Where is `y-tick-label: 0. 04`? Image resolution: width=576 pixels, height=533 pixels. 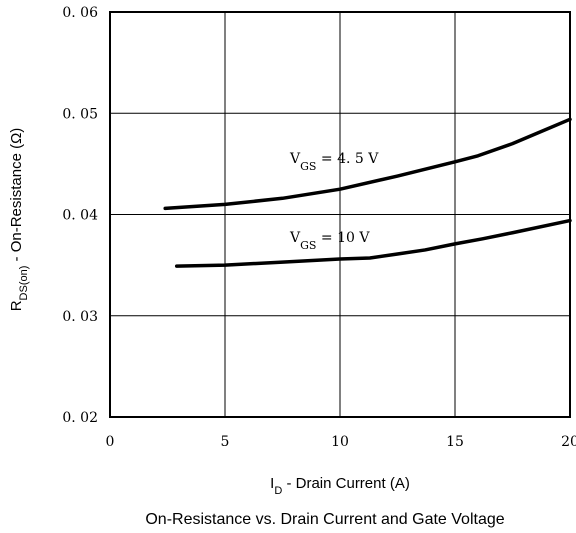 y-tick-label: 0. 04 is located at coordinates (80, 216).